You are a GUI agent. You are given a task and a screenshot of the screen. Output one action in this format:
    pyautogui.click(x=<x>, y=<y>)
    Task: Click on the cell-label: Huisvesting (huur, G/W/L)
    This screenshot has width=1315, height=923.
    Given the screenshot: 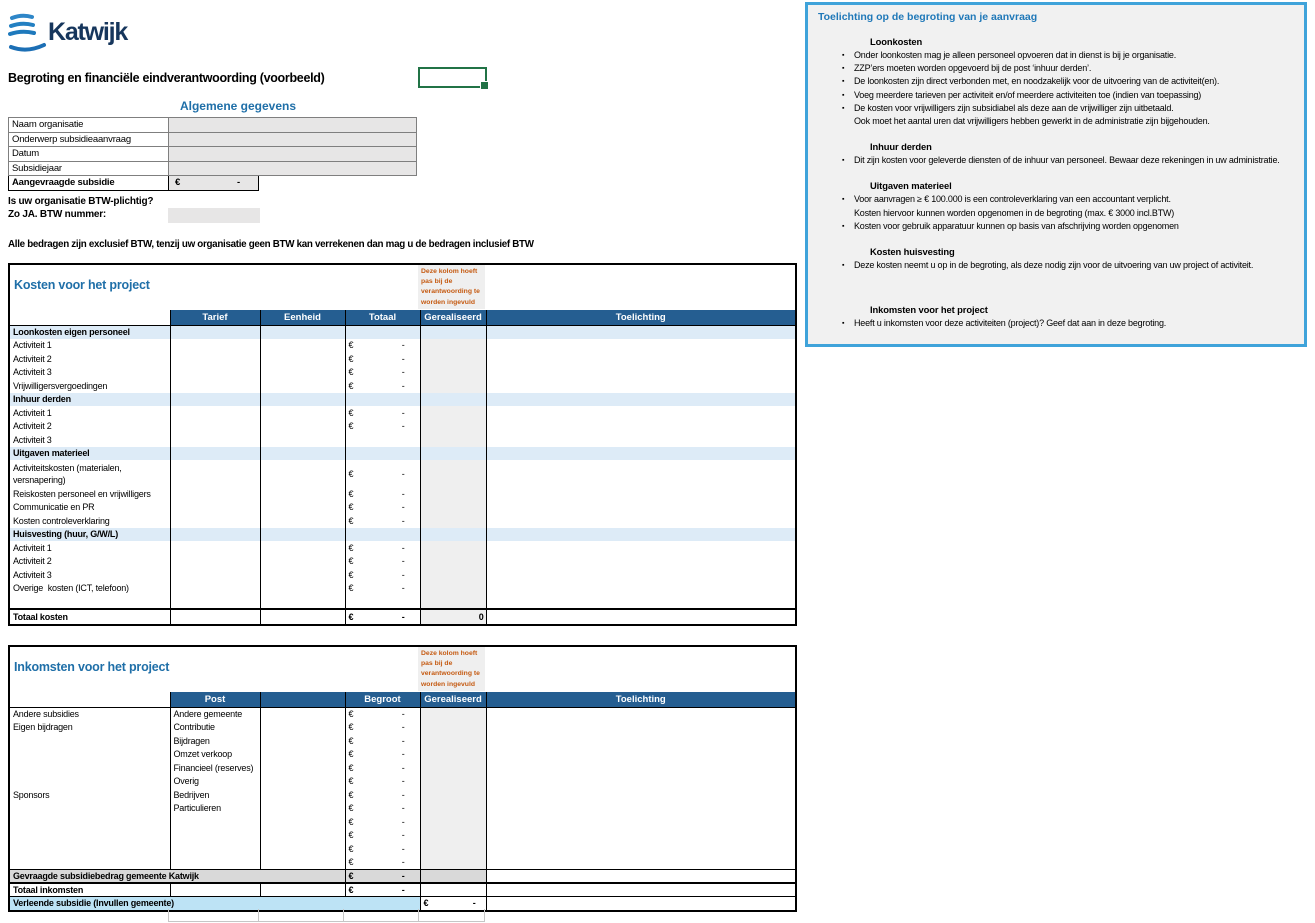 What is the action you would take?
    pyautogui.click(x=90, y=534)
    